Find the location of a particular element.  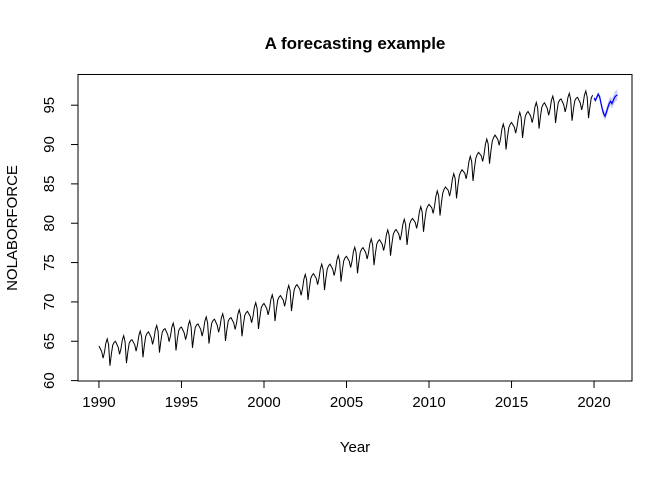

y-tick-label: 70 is located at coordinates (49, 302).